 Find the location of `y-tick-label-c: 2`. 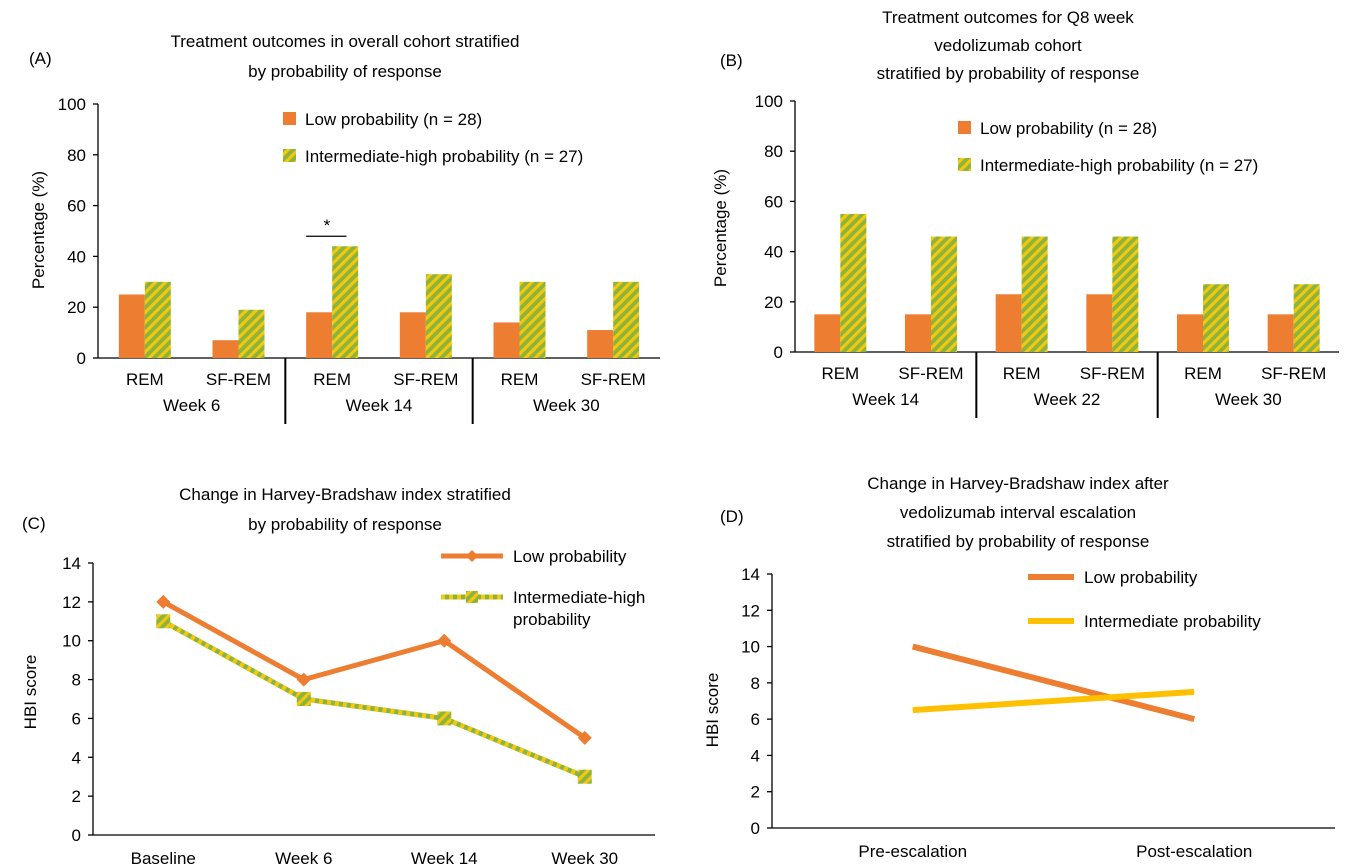

y-tick-label-c: 2 is located at coordinates (76, 796).